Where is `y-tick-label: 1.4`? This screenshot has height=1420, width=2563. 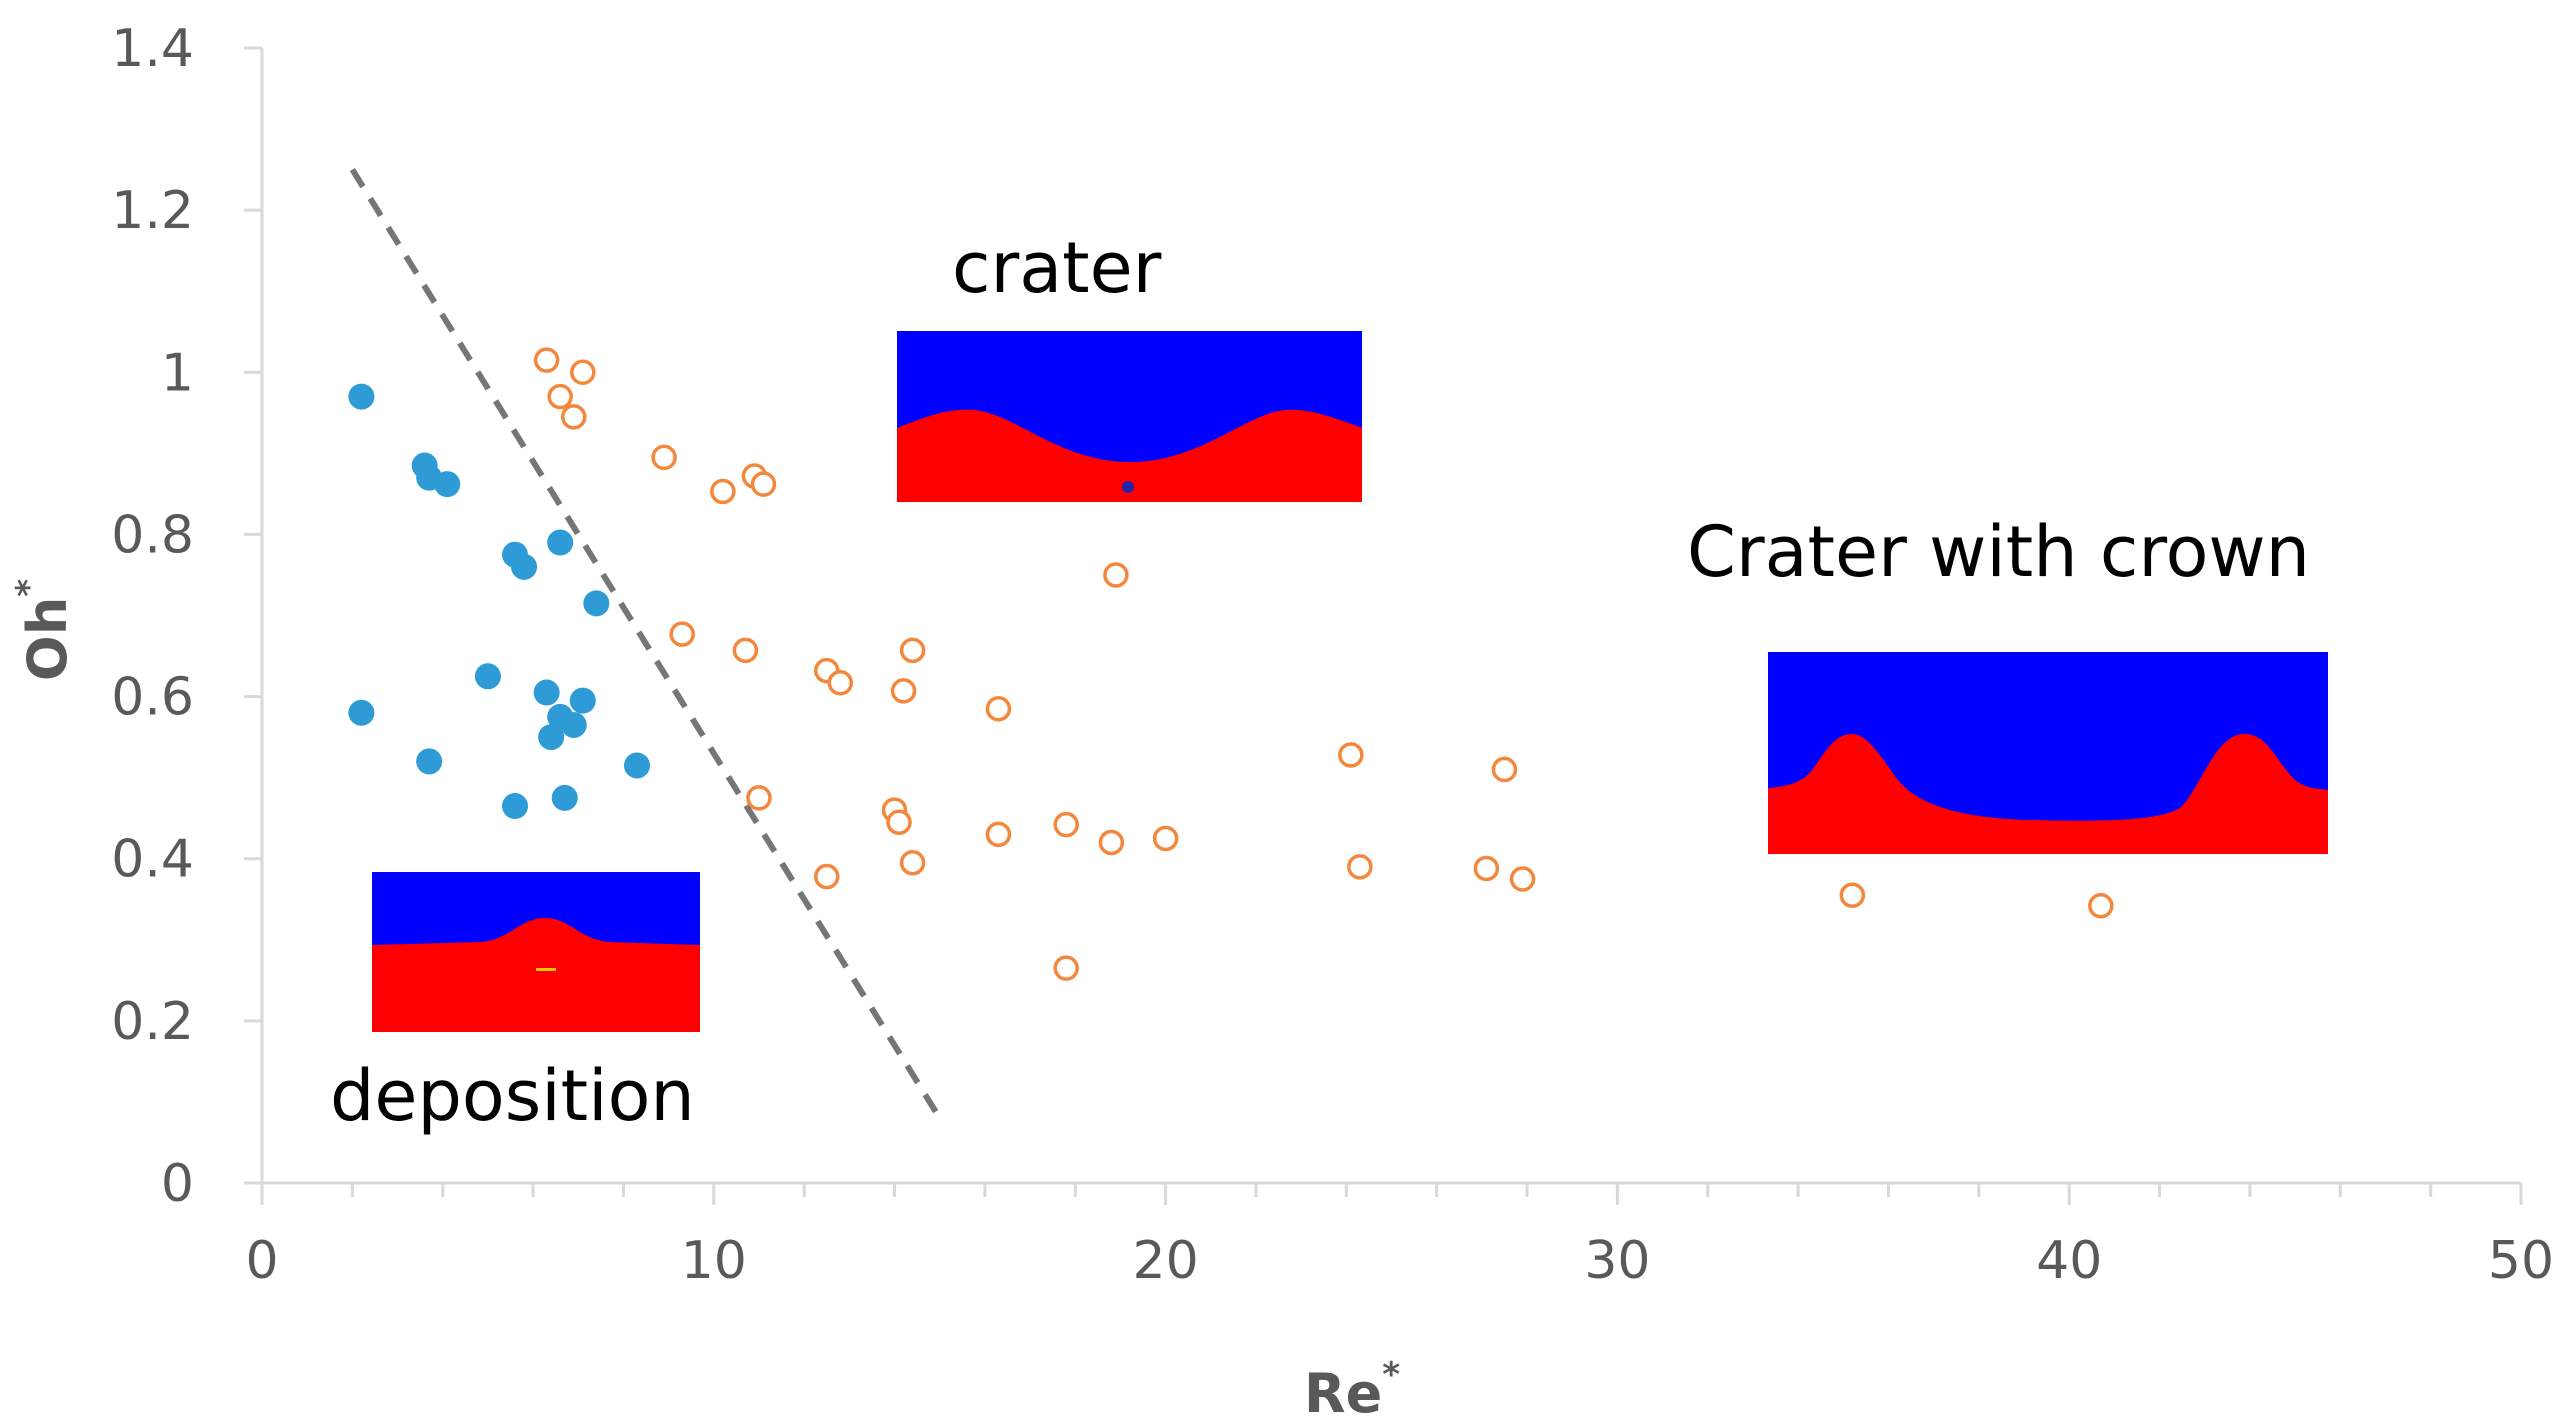
y-tick-label: 1.4 is located at coordinates (152, 49).